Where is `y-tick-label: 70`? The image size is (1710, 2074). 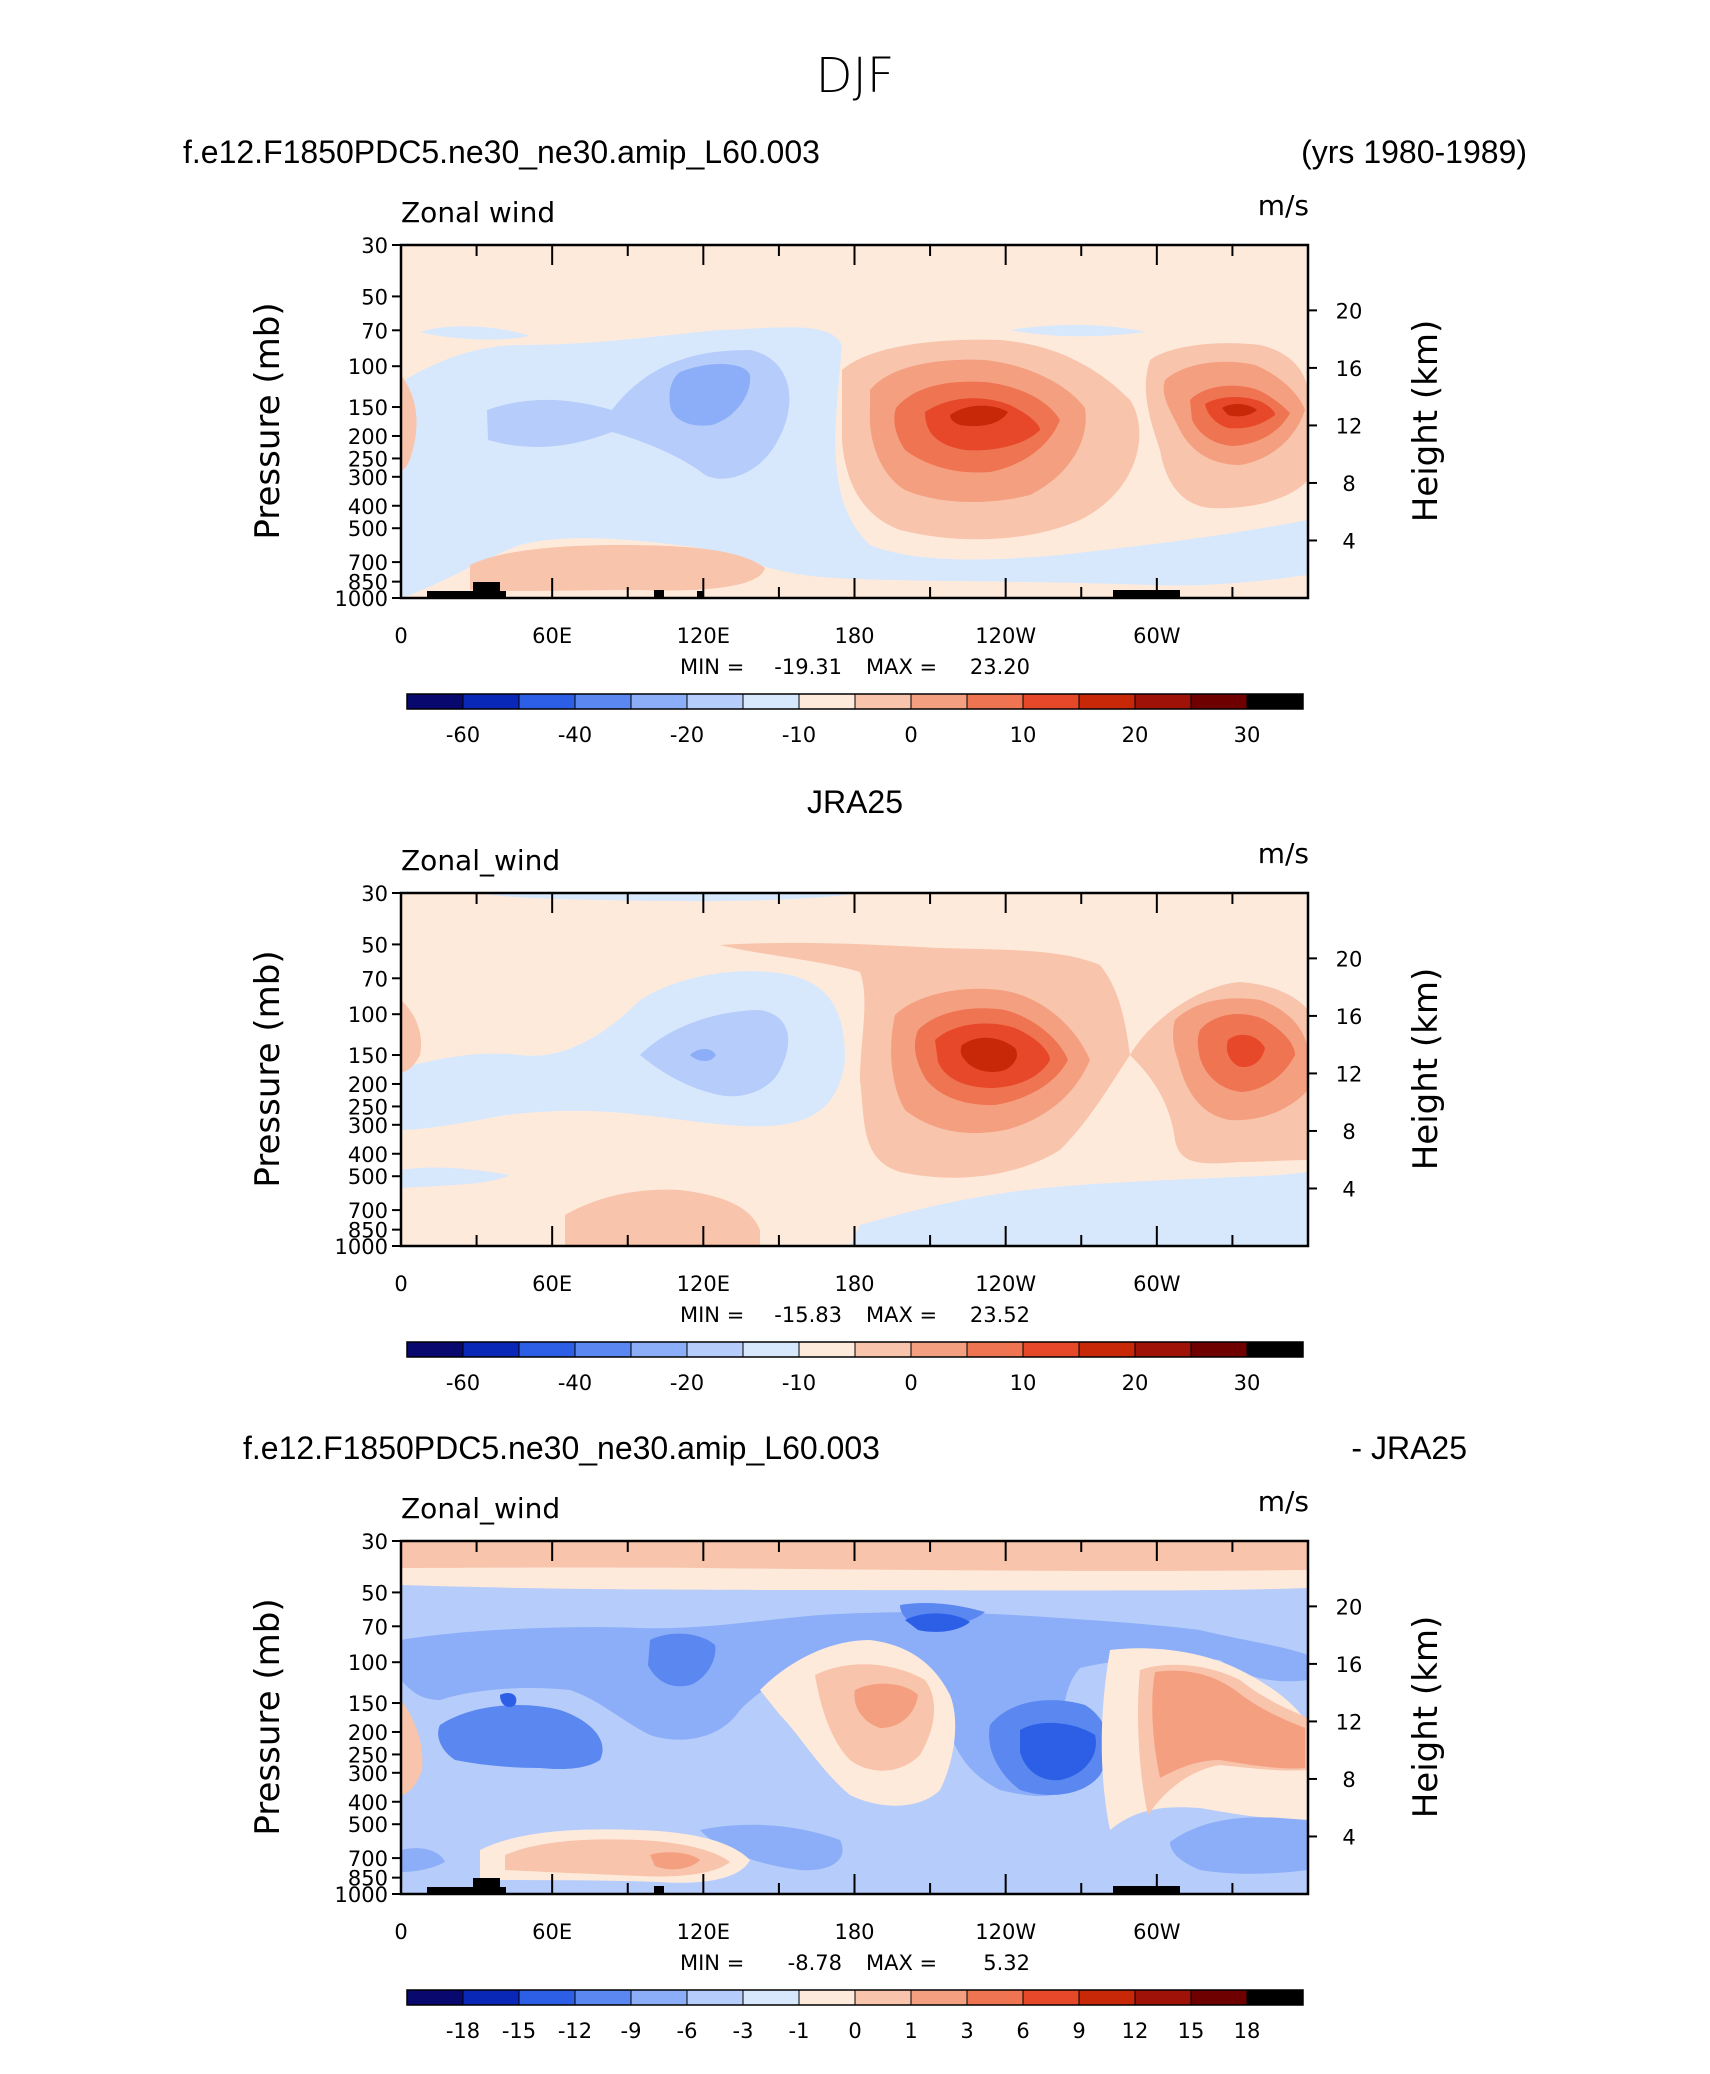 y-tick-label: 70 is located at coordinates (374, 979).